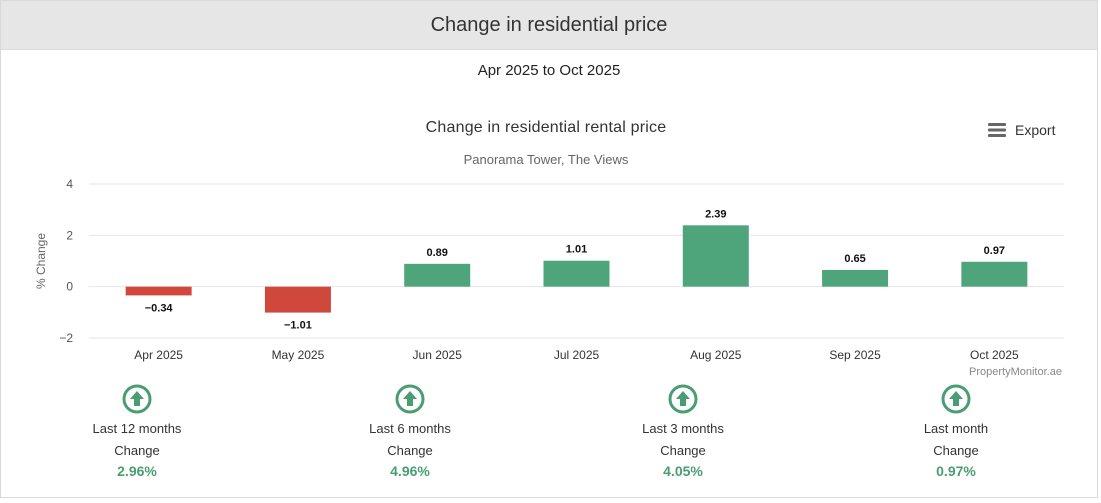 The height and width of the screenshot is (503, 1101). I want to click on stat-value: 4.96%, so click(410, 471).